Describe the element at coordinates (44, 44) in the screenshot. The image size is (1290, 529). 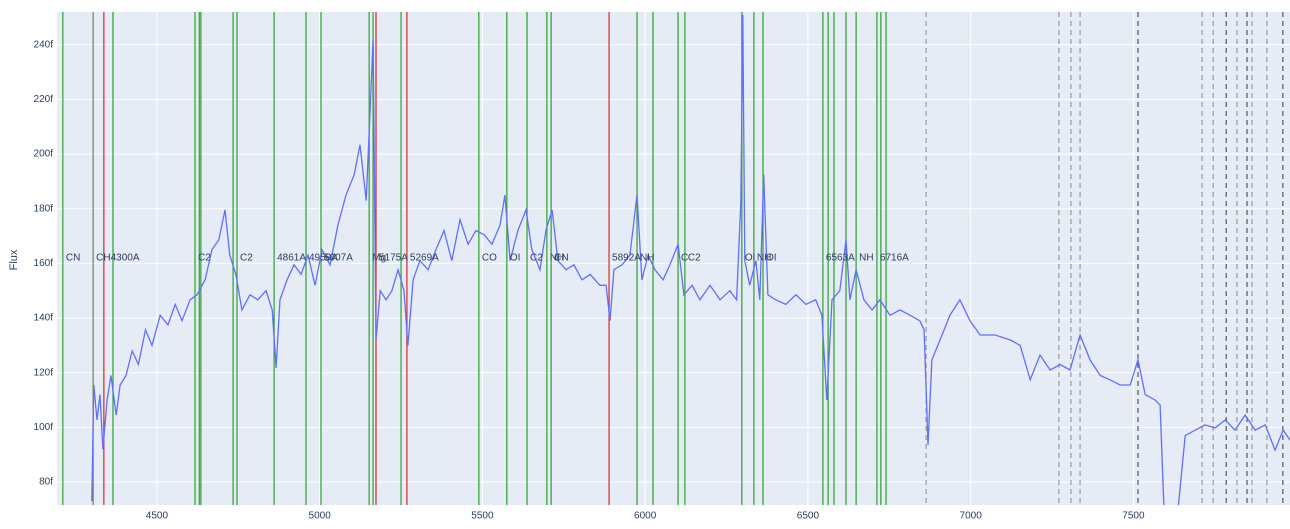
I see `y-tick-label: 240f` at that location.